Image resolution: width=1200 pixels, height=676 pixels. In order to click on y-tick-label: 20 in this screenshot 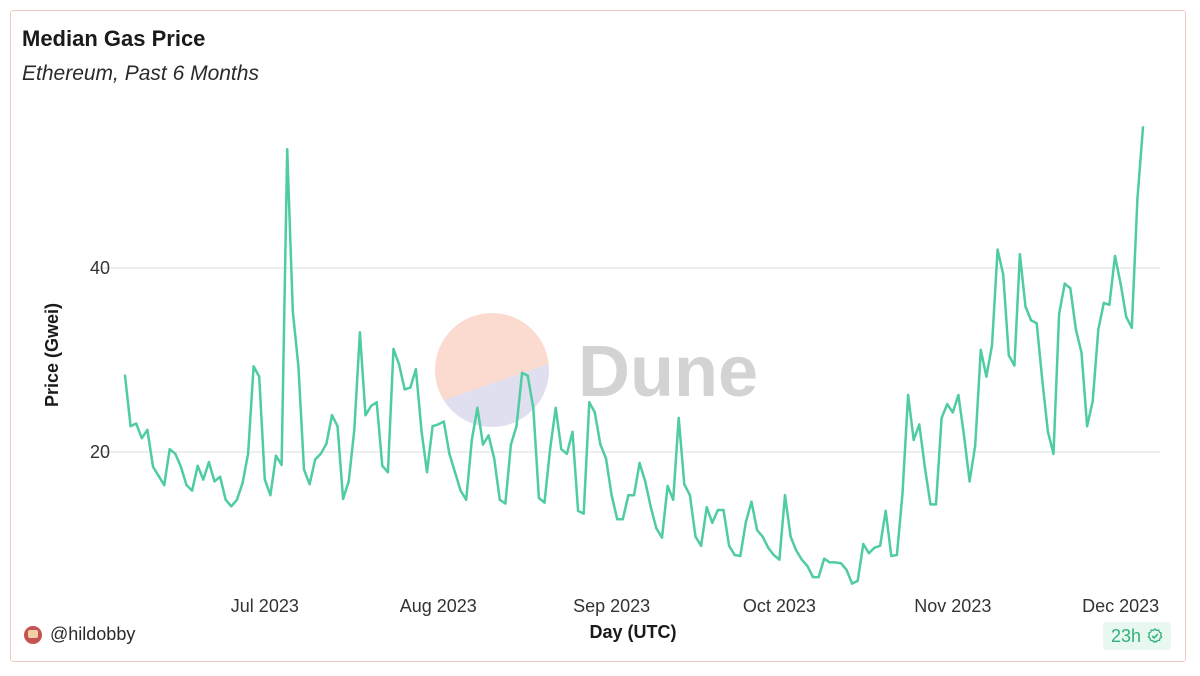, I will do `click(100, 452)`.